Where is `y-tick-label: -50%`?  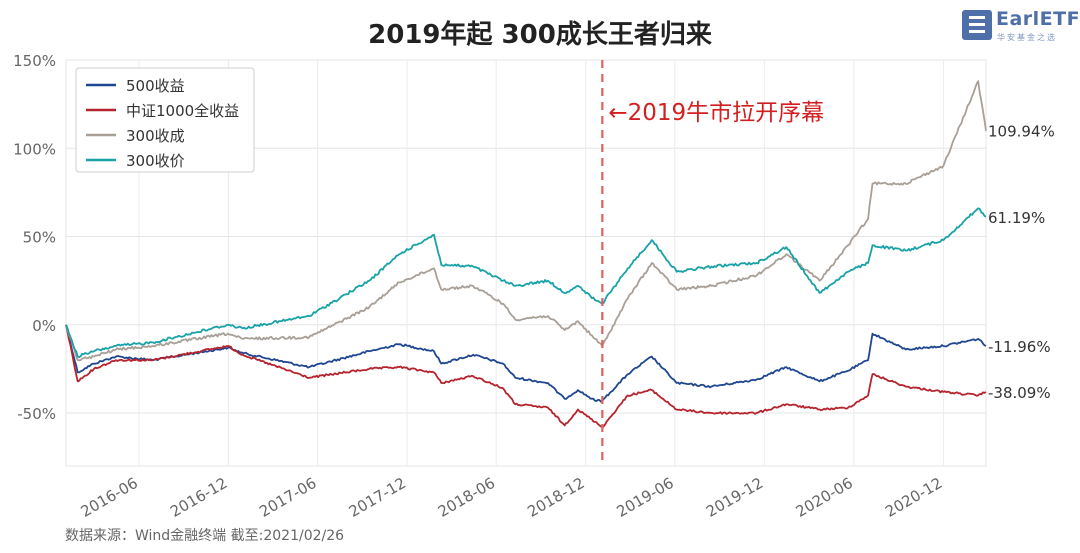 y-tick-label: -50% is located at coordinates (36, 414).